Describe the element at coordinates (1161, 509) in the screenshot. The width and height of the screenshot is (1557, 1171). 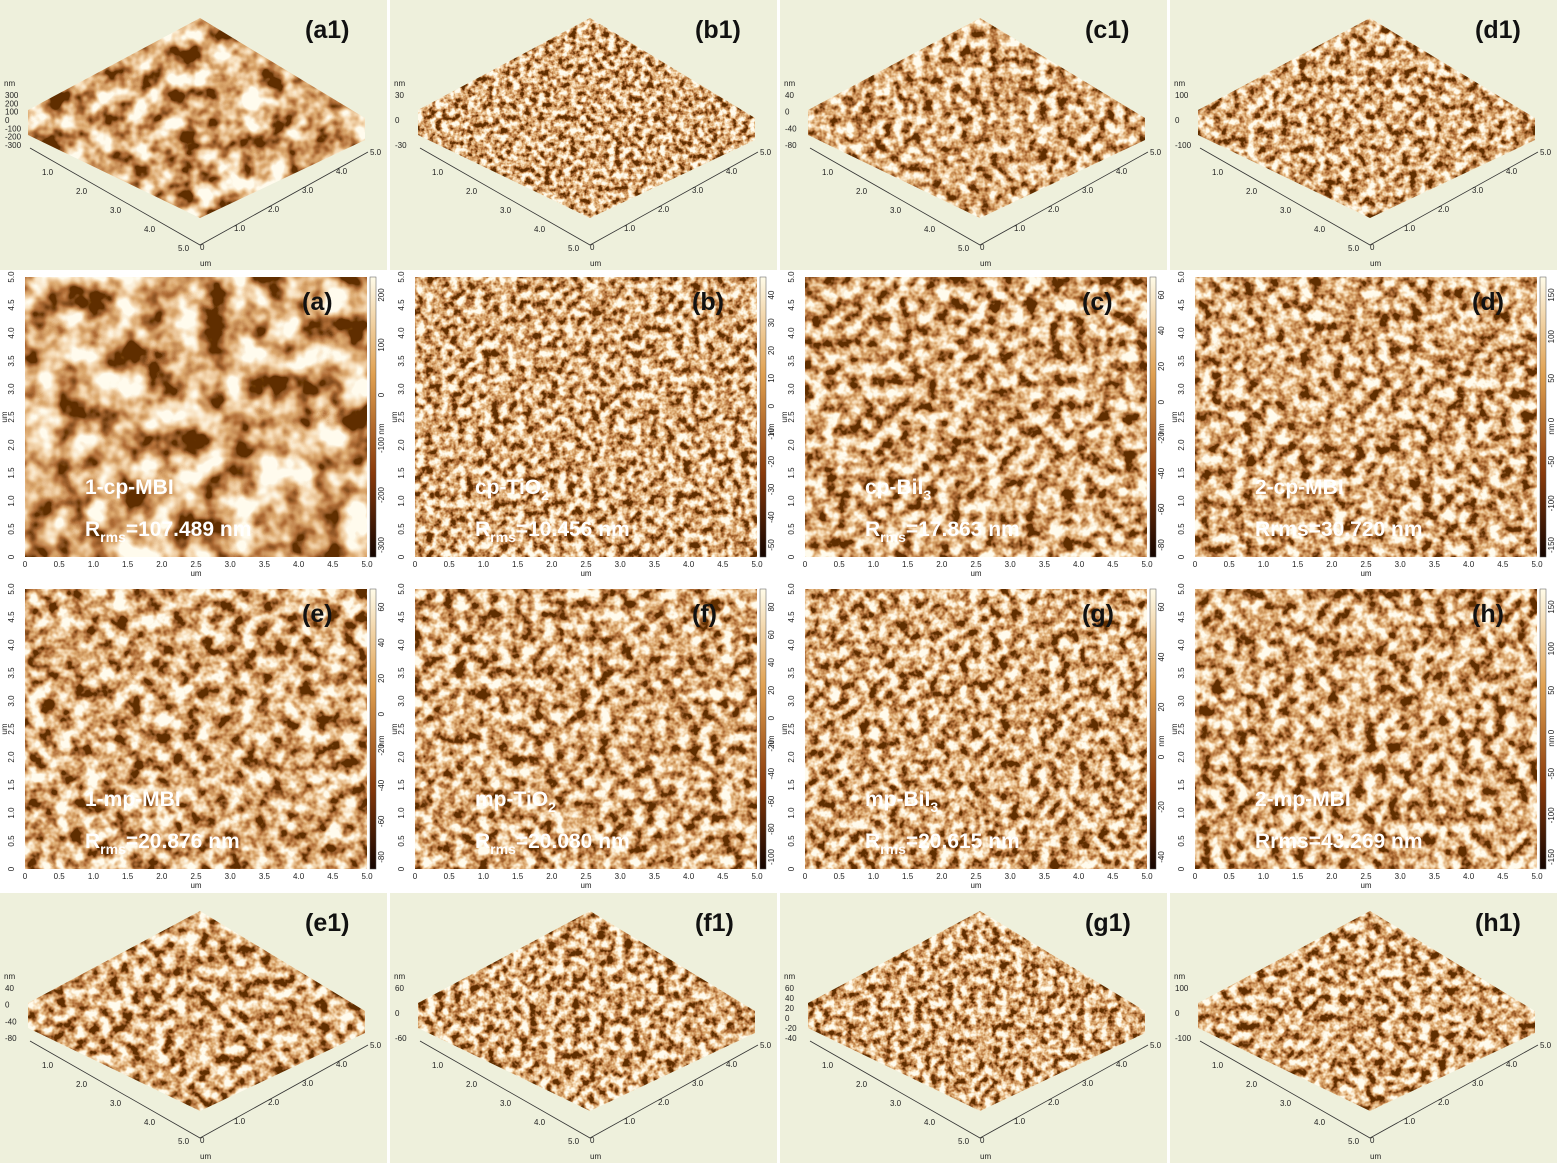
I see `colorbar-tick-label: -60` at that location.